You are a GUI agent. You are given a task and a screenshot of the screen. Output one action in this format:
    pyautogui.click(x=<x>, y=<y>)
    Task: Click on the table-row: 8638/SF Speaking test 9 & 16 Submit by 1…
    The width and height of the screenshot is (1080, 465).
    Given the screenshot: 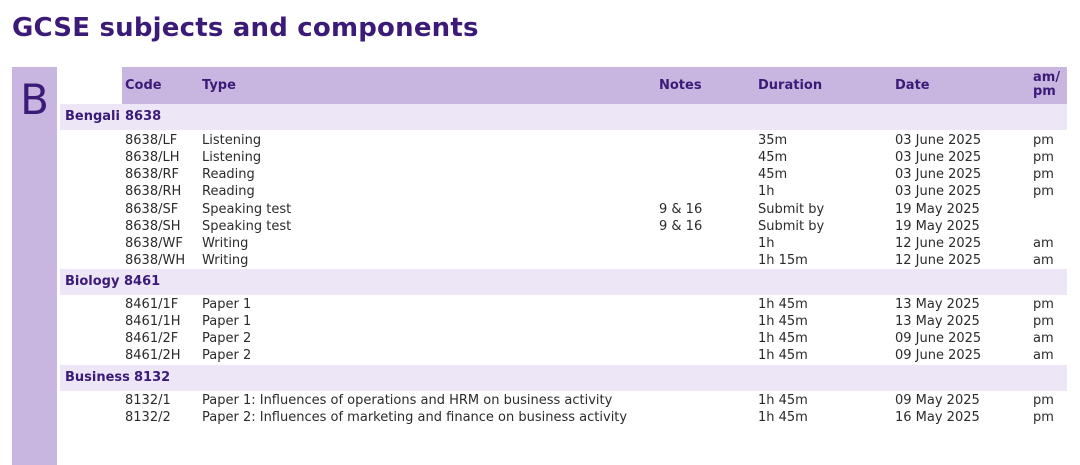 What is the action you would take?
    pyautogui.click(x=540, y=209)
    